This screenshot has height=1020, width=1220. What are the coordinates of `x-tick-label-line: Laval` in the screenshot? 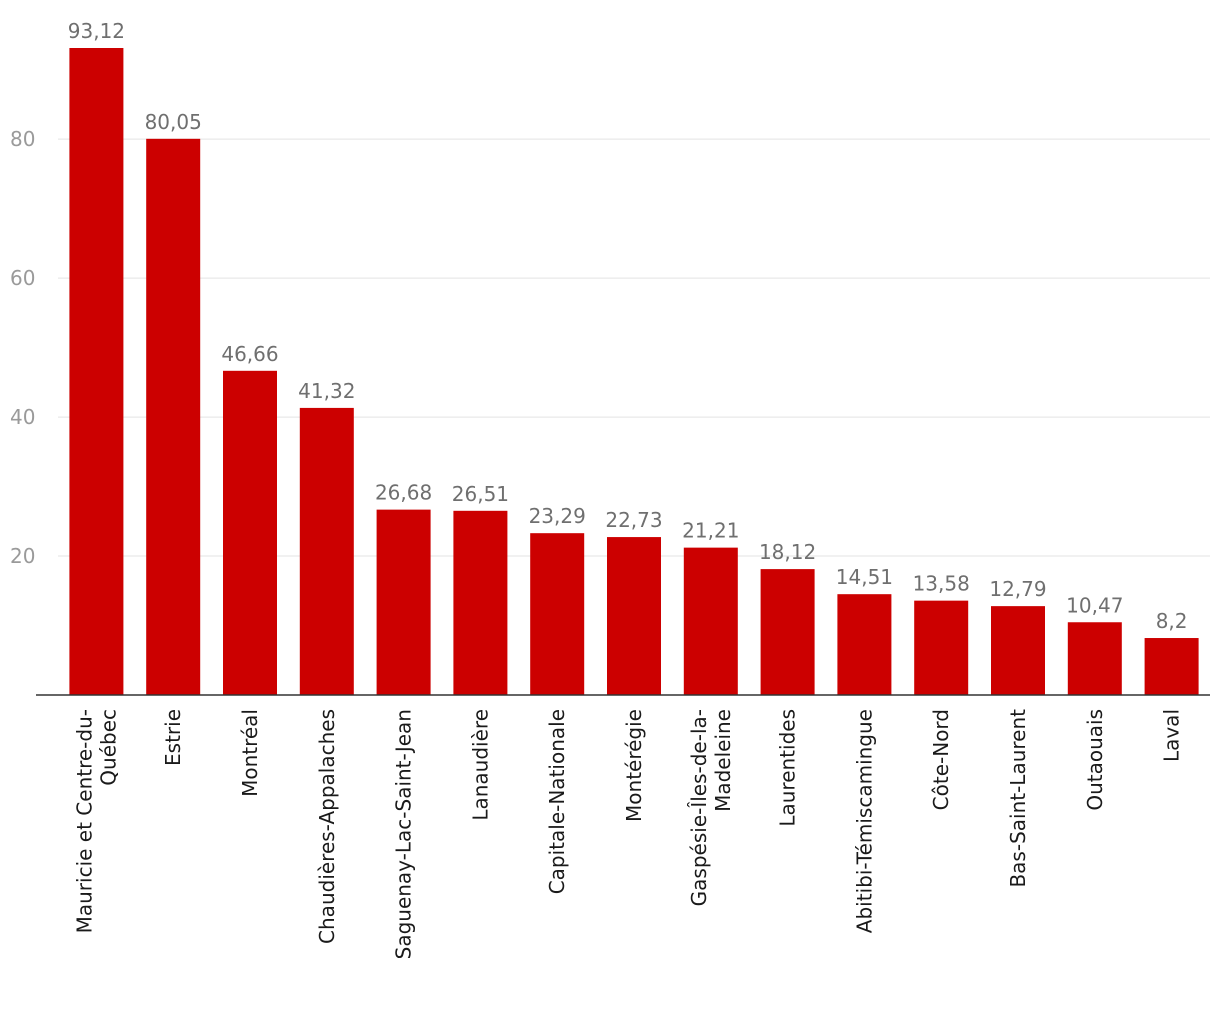 It's located at (1172, 735).